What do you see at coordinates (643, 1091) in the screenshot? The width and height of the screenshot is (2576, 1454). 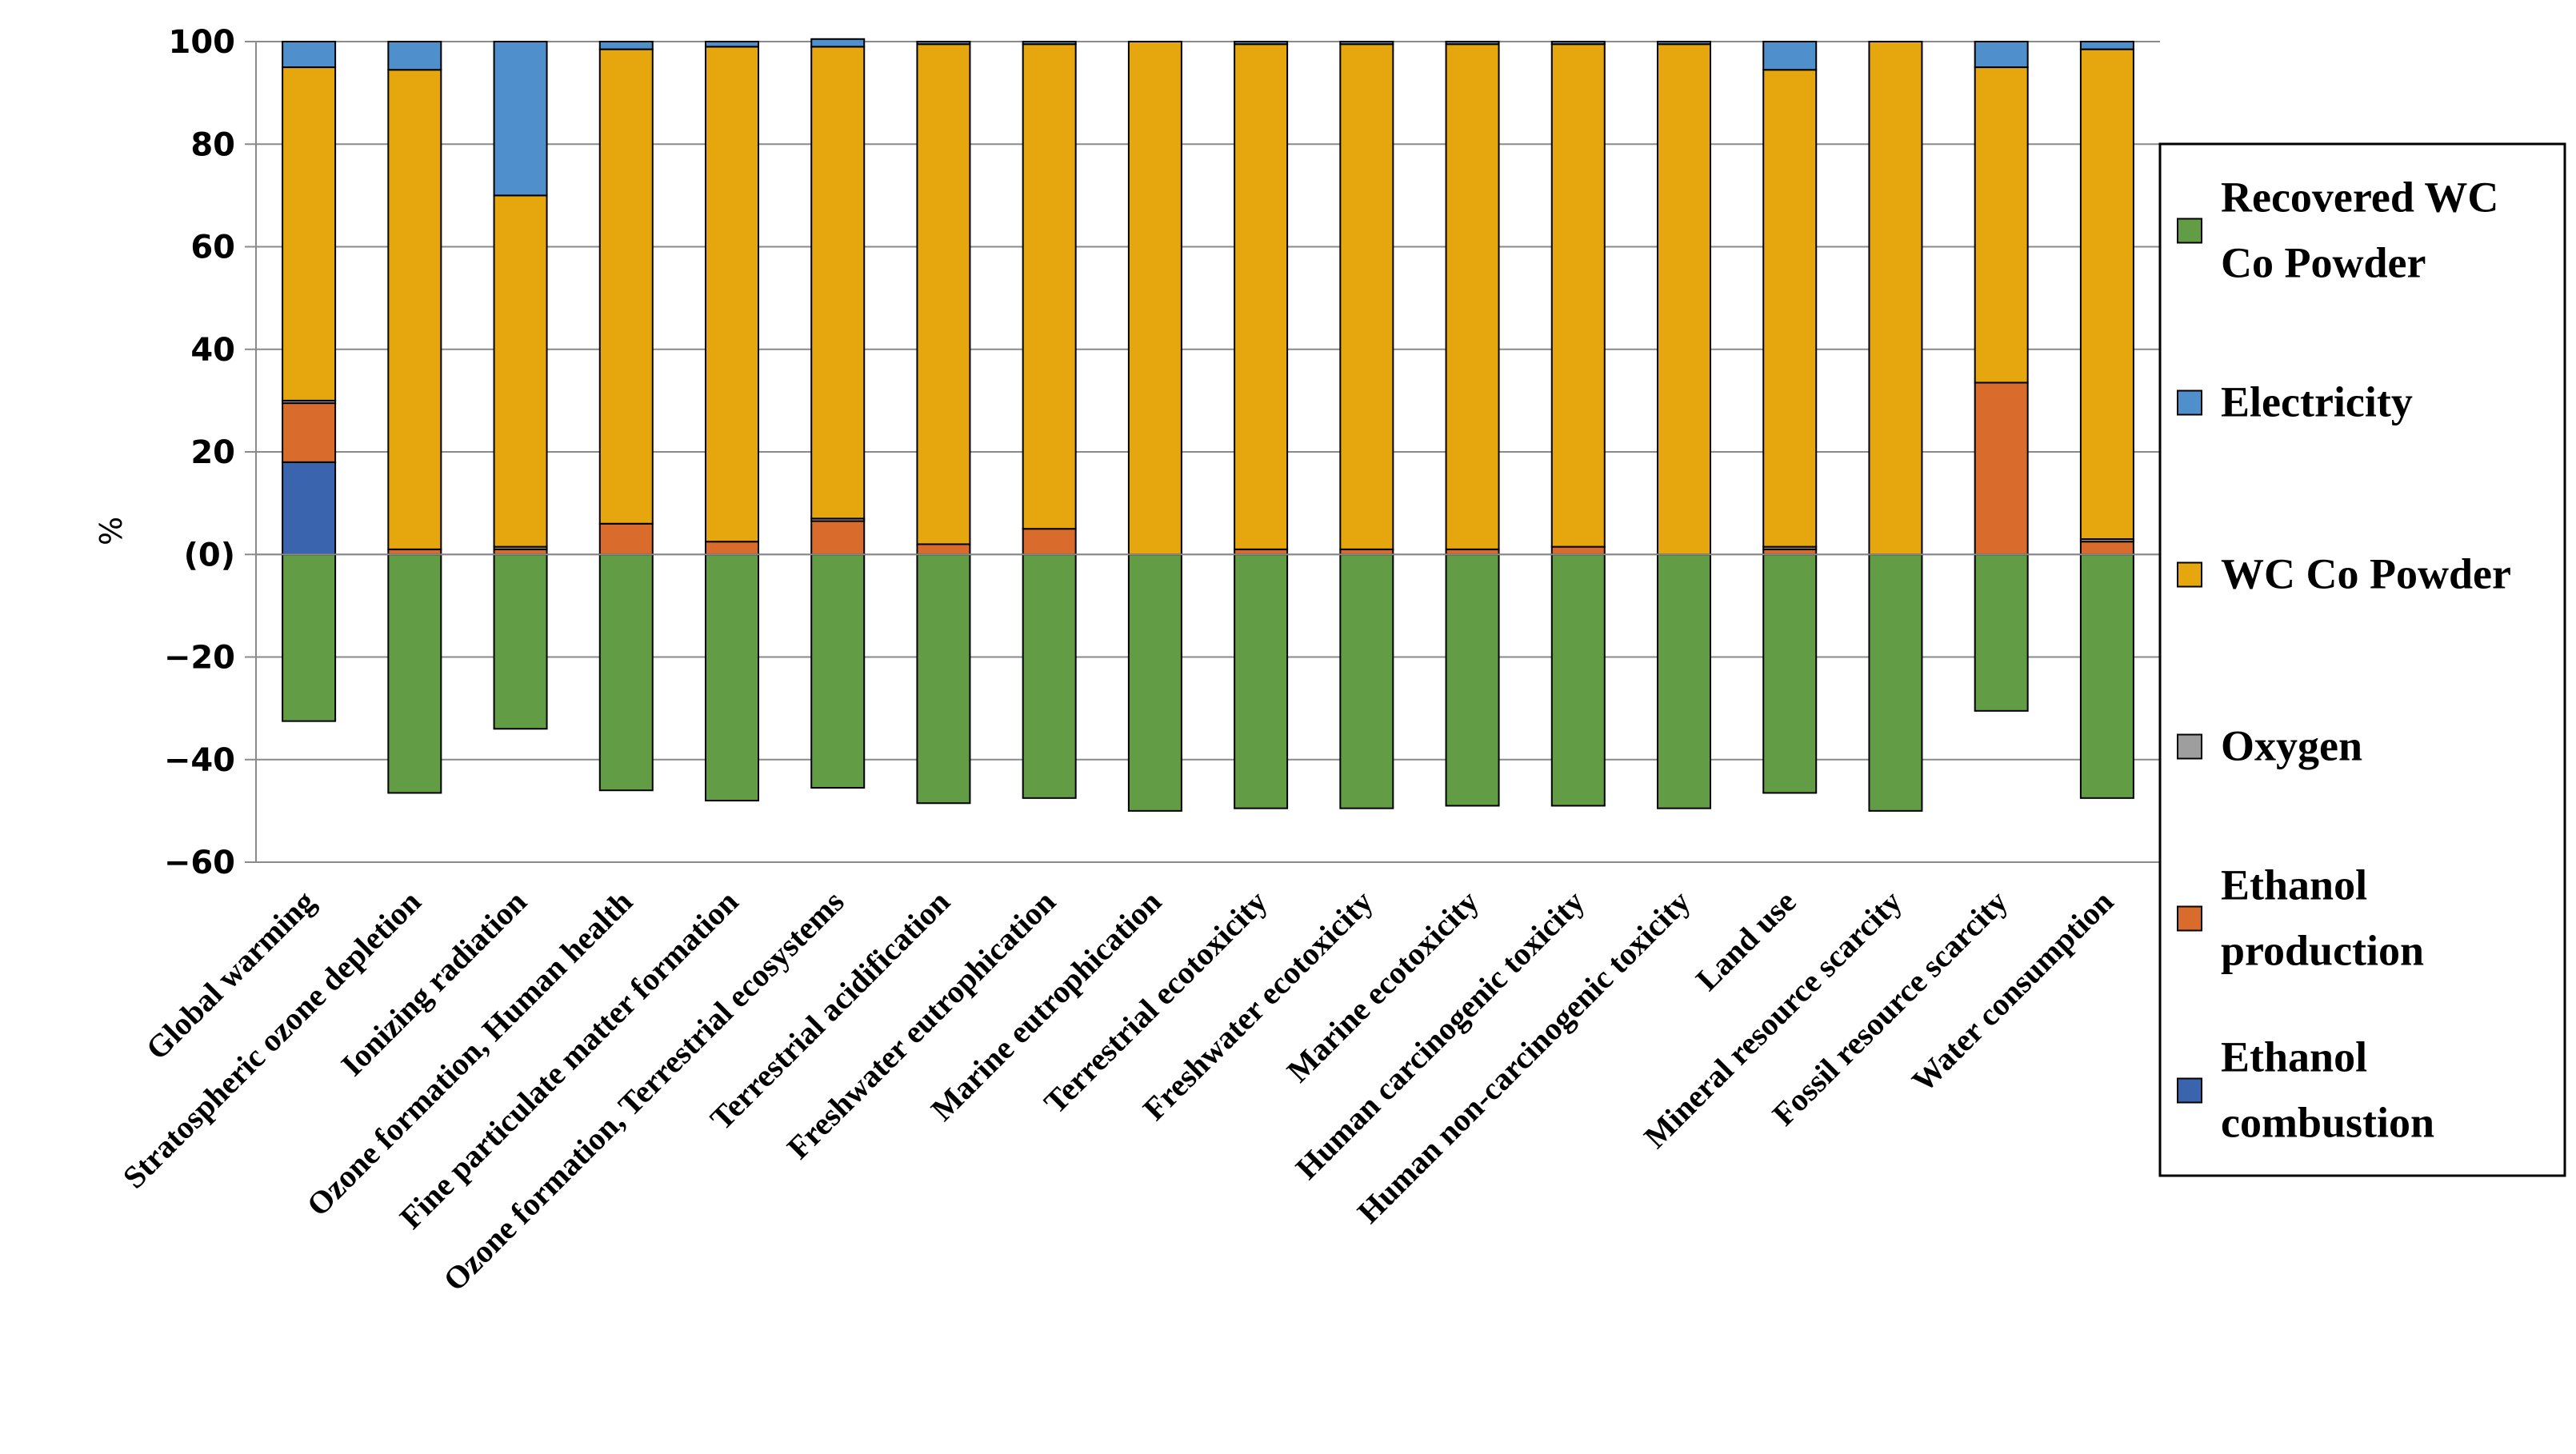 I see `x-tick-label: Ozone formation, Terrestrial ecosystems` at bounding box center [643, 1091].